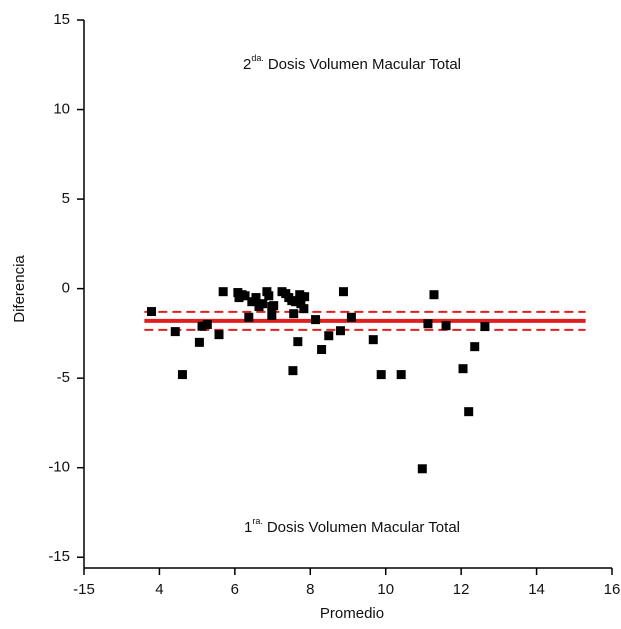 The image size is (621, 629). I want to click on y-axis-label: Diferencia, so click(19, 289).